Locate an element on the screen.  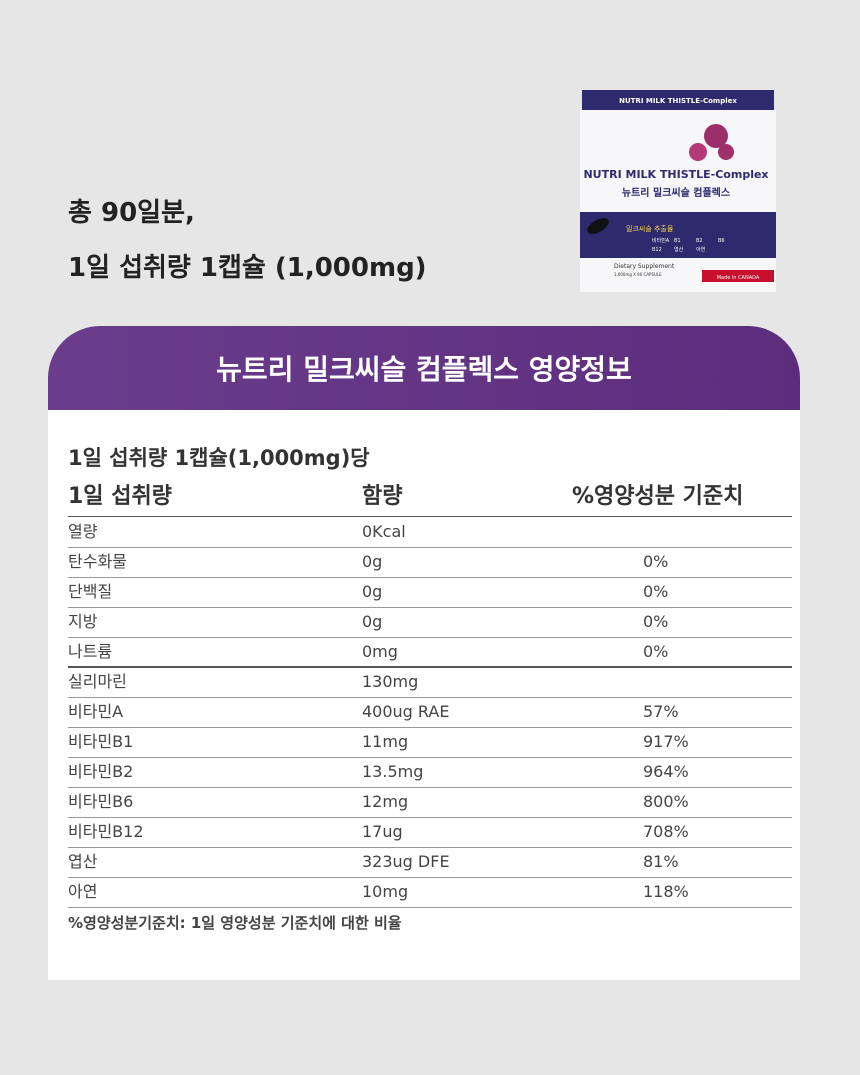
table-cell: 17ug is located at coordinates (382, 831).